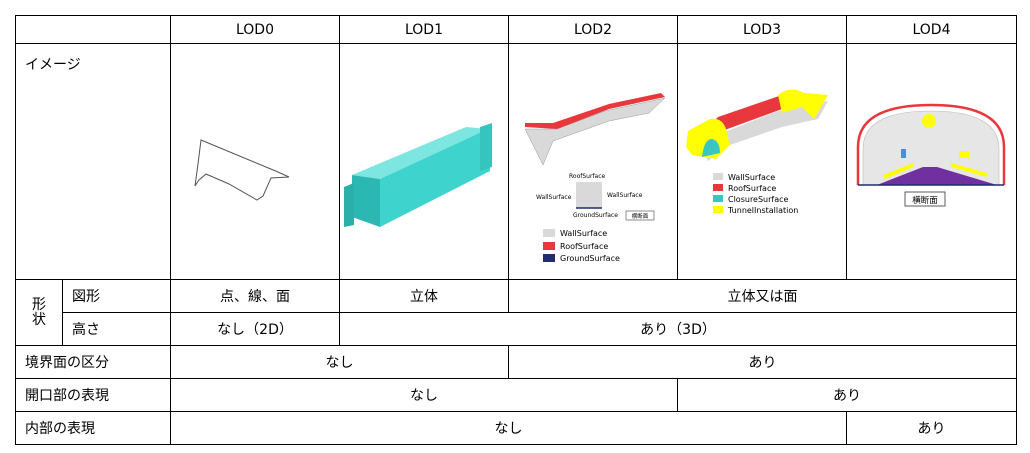  Describe the element at coordinates (678, 329) in the screenshot. I see `height-lod1-4: あり（3D）` at that location.